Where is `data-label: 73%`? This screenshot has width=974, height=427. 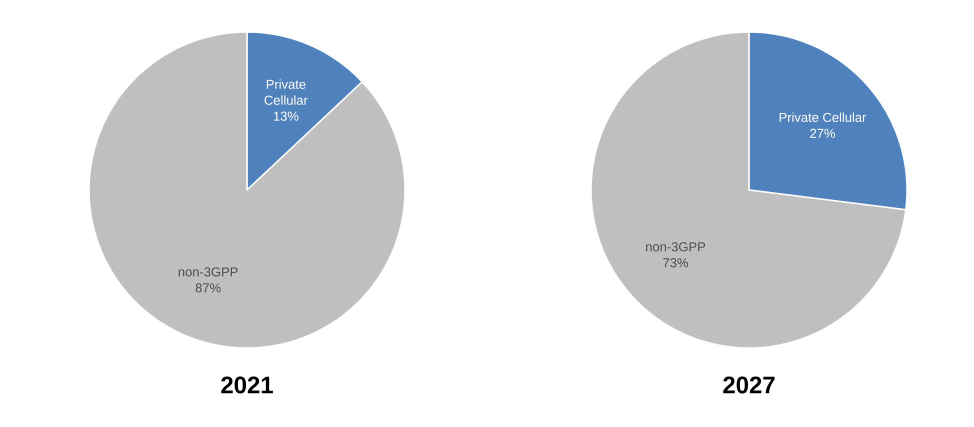
data-label: 73% is located at coordinates (675, 263).